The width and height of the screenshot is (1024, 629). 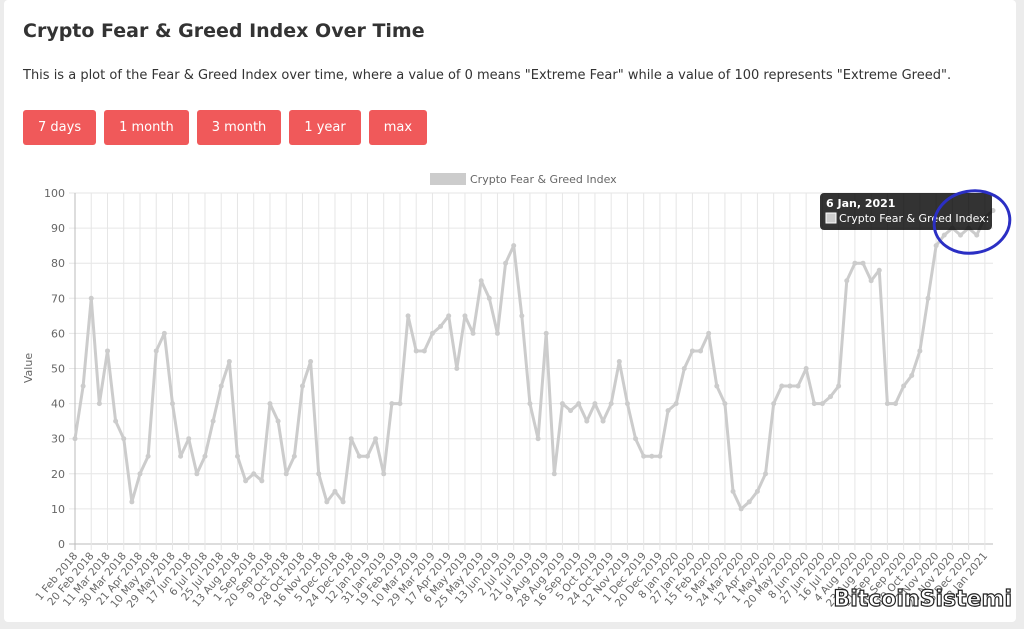 What do you see at coordinates (58, 263) in the screenshot?
I see `y-tick-label: 80` at bounding box center [58, 263].